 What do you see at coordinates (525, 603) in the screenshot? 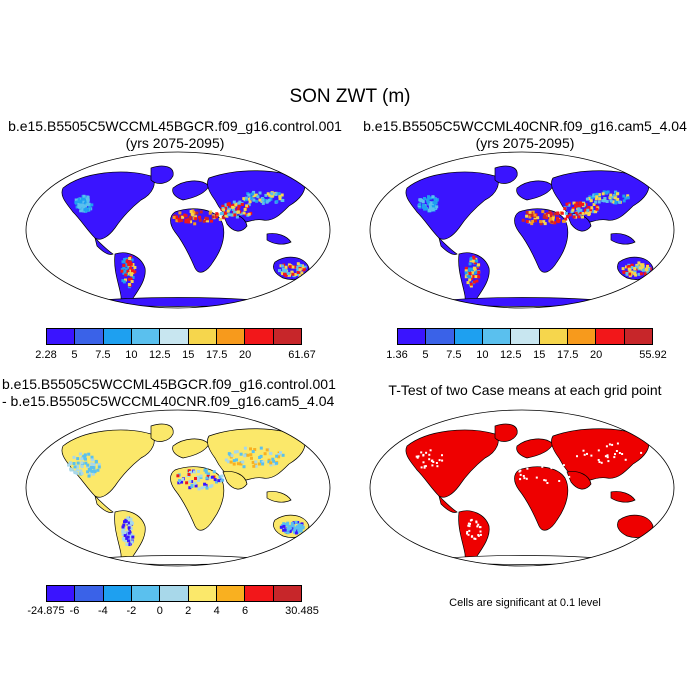
I see `significance-note: Cells are significant at 0.1 level` at bounding box center [525, 603].